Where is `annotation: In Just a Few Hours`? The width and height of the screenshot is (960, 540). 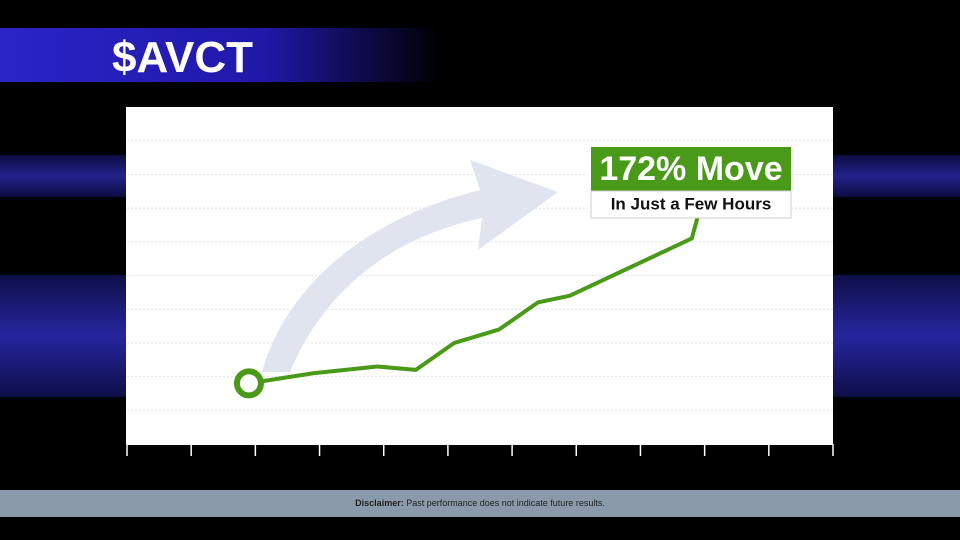 annotation: In Just a Few Hours is located at coordinates (691, 203).